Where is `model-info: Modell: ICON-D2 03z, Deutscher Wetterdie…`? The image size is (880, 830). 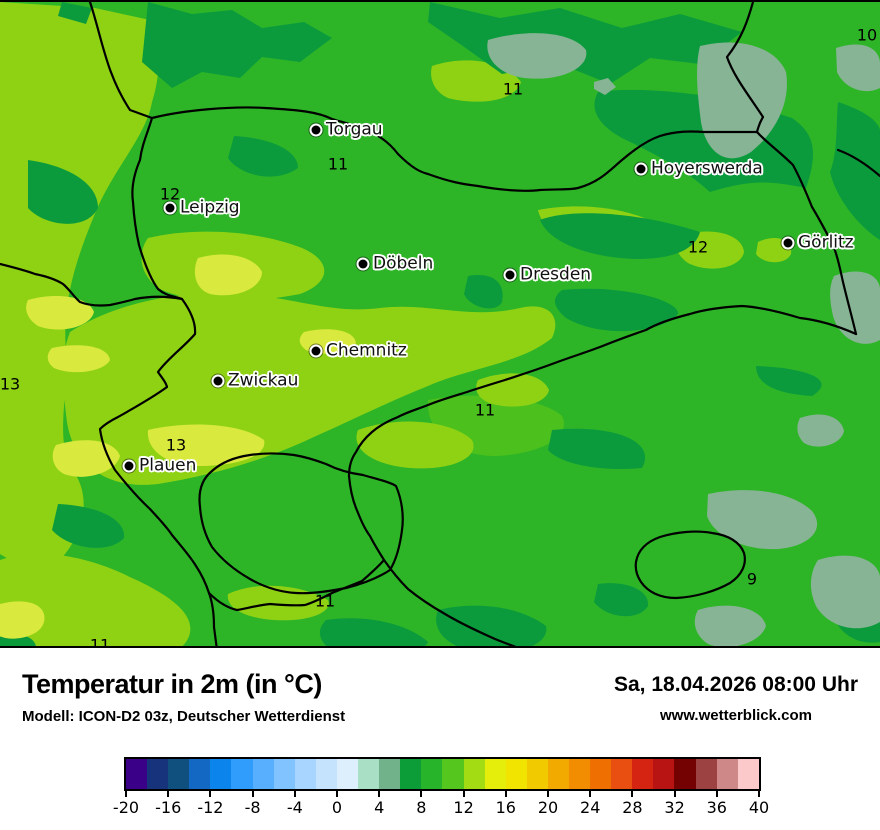
model-info: Modell: ICON-D2 03z, Deutscher Wetterdie… is located at coordinates (184, 716).